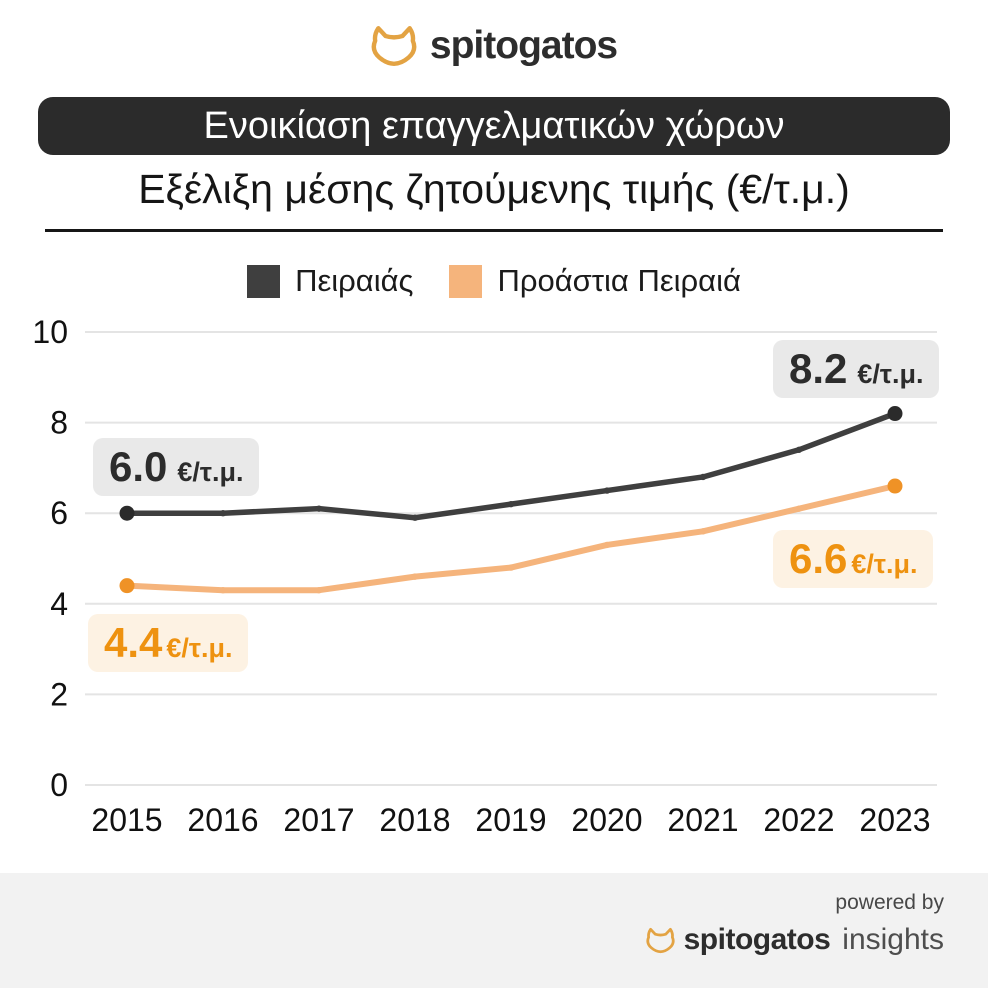  What do you see at coordinates (757, 939) in the screenshot?
I see `footer-brand-name: spitogatos` at bounding box center [757, 939].